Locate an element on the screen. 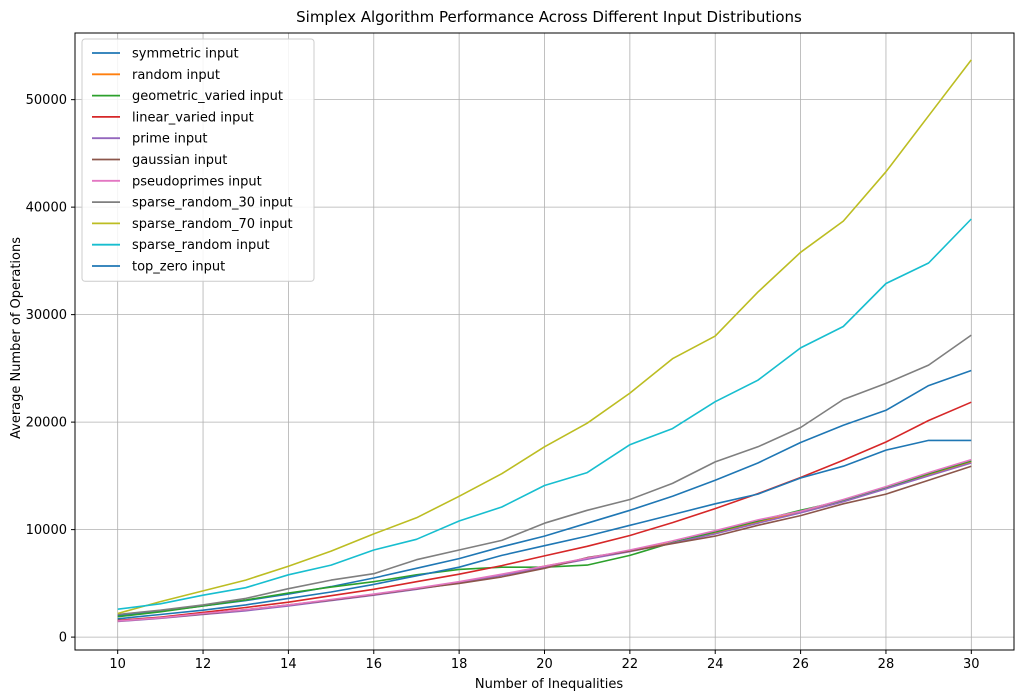 This screenshot has width=1023, height=699. legend-label: geometric_varied input is located at coordinates (207, 96).